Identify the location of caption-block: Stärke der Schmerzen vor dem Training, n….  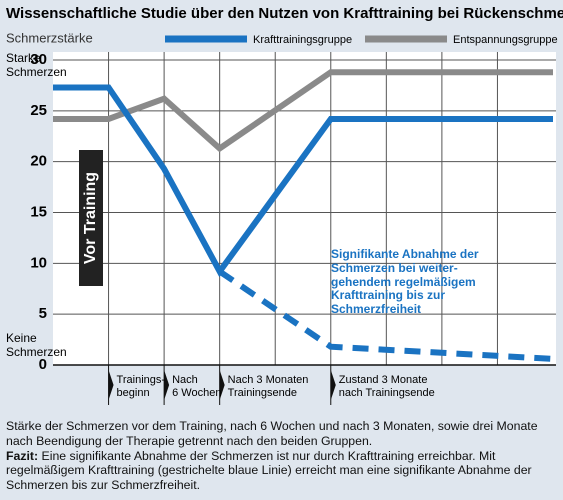
(281, 456).